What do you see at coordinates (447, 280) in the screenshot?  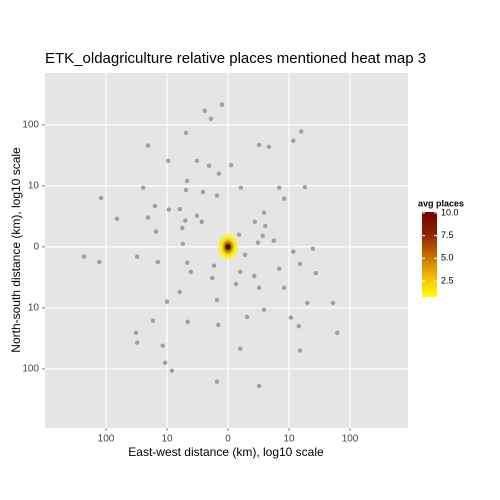 I see `colorbar-label: 2.5` at bounding box center [447, 280].